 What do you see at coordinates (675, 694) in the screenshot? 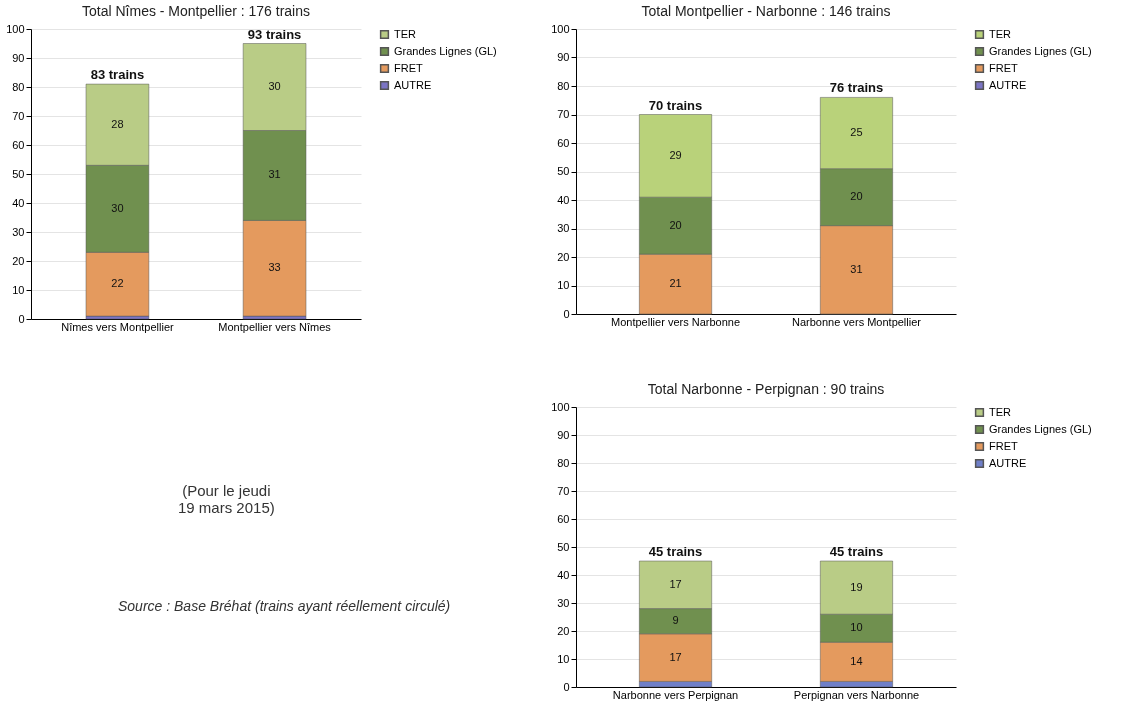
I see `x-tick-label: Narbonne vers Perpignan` at bounding box center [675, 694].